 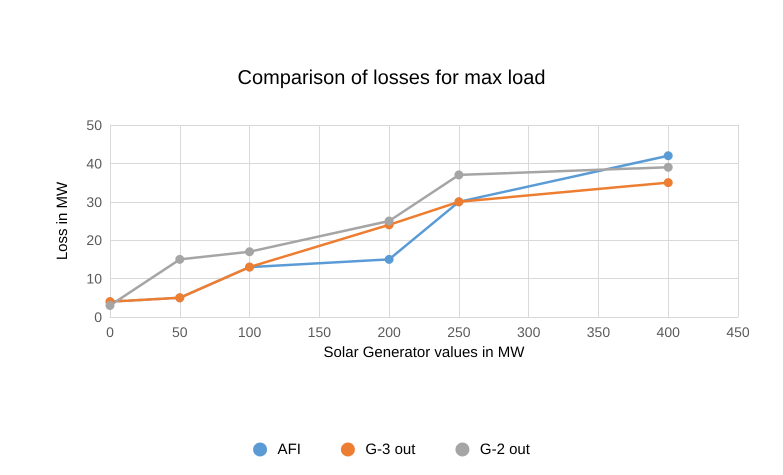 What do you see at coordinates (459, 332) in the screenshot?
I see `x-tick-label: 250` at bounding box center [459, 332].